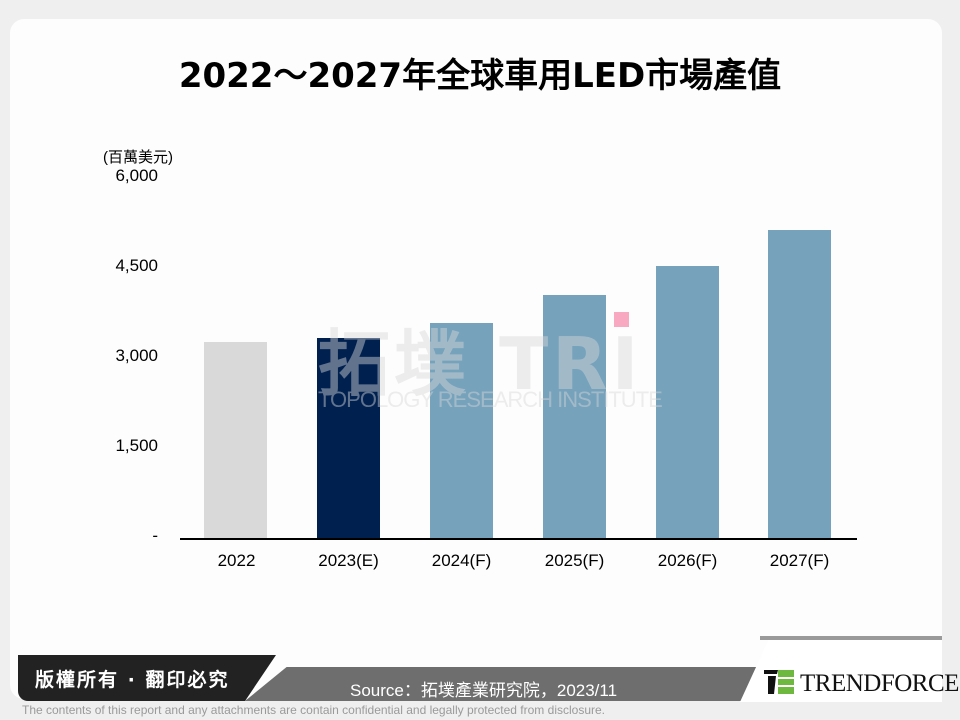 This screenshot has height=720, width=960. What do you see at coordinates (461, 560) in the screenshot?
I see `x-label-2024: 2024(F)` at bounding box center [461, 560].